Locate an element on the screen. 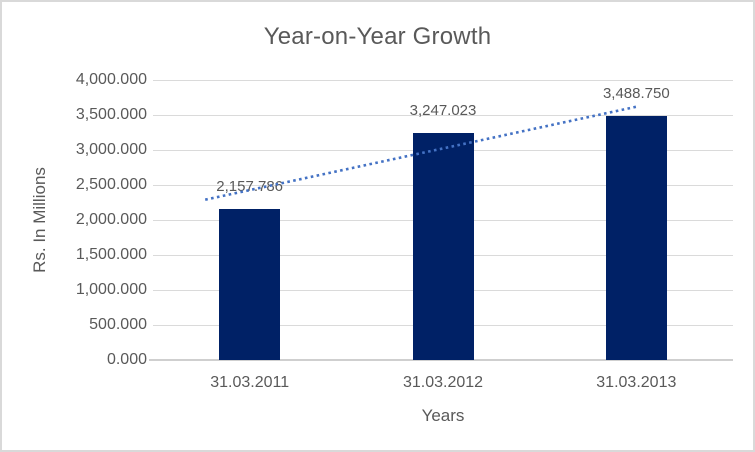 This screenshot has height=452, width=755. x-axis-tick-label: 31.03.2011 is located at coordinates (250, 382).